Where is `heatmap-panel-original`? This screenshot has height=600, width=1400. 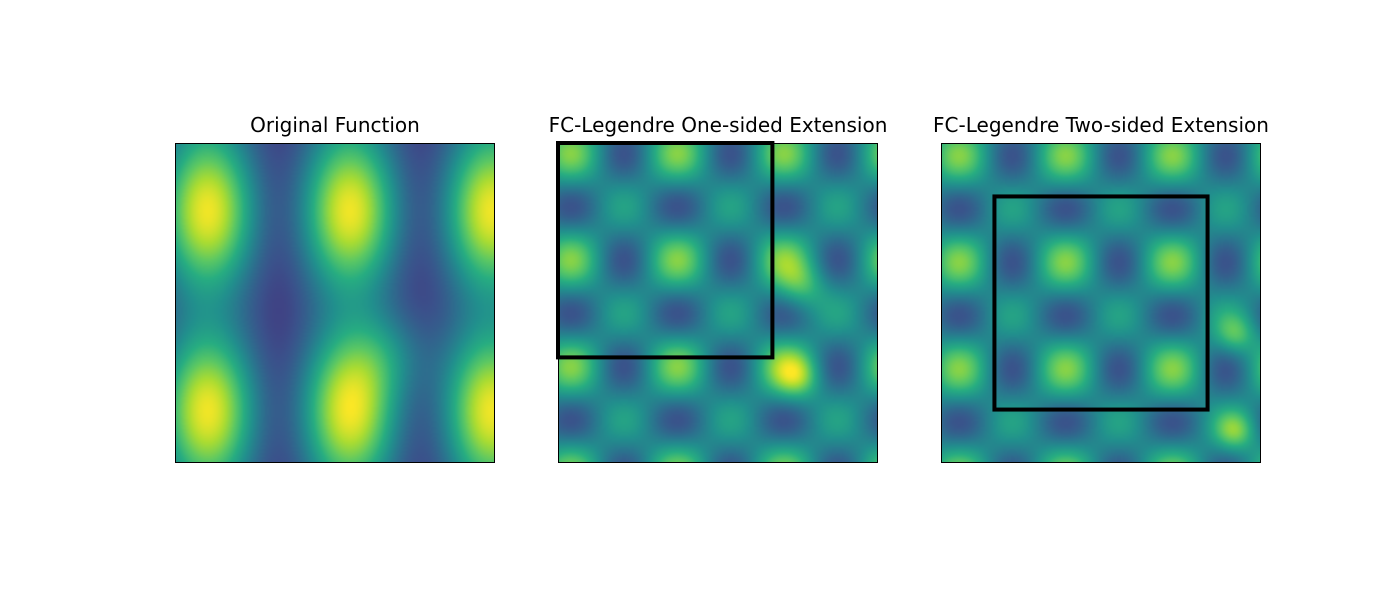
heatmap-panel-original is located at coordinates (335, 303).